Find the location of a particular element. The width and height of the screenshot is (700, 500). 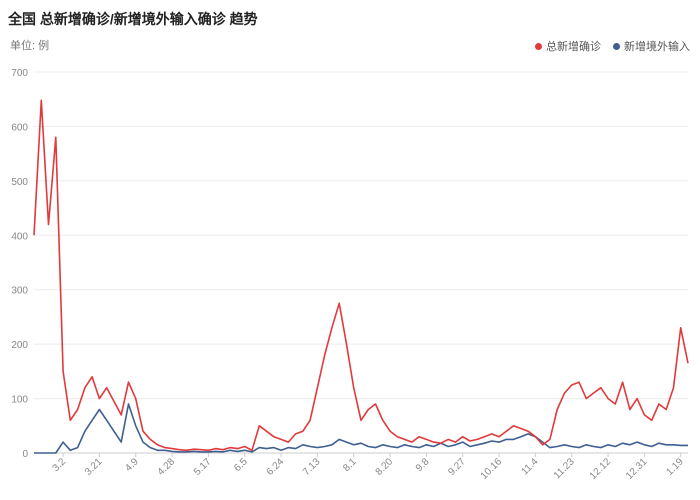

x-tick-label: 12.31 is located at coordinates (637, 469).